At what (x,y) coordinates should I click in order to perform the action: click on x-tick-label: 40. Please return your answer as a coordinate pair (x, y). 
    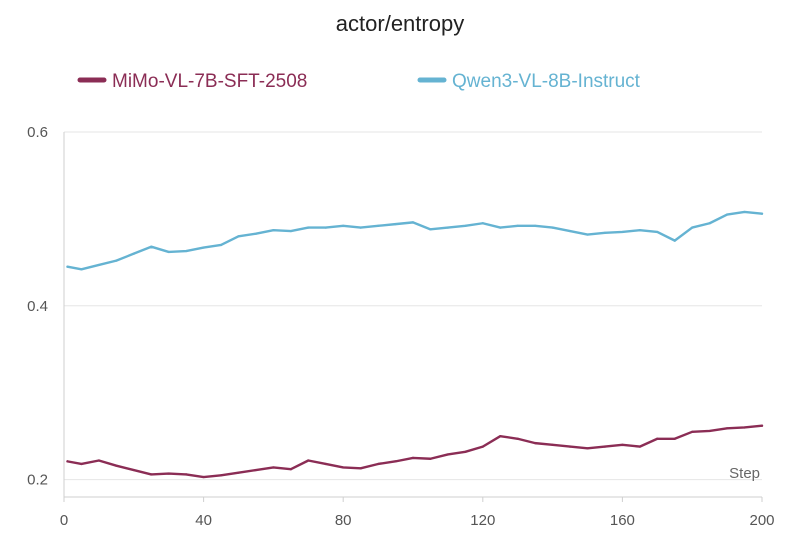
    Looking at the image, I should click on (203, 520).